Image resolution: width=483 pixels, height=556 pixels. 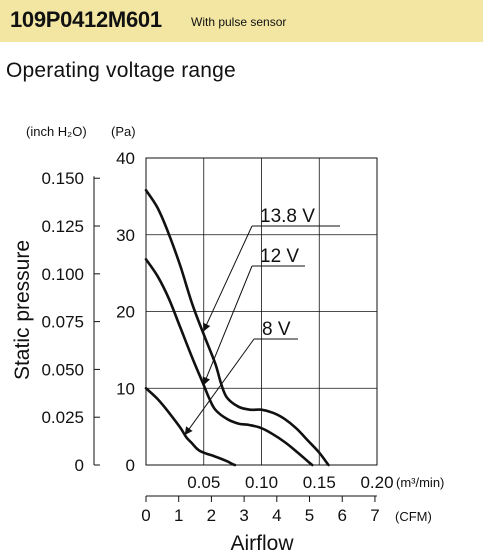 What do you see at coordinates (86, 19) in the screenshot?
I see `model-number: 109P0412M601` at bounding box center [86, 19].